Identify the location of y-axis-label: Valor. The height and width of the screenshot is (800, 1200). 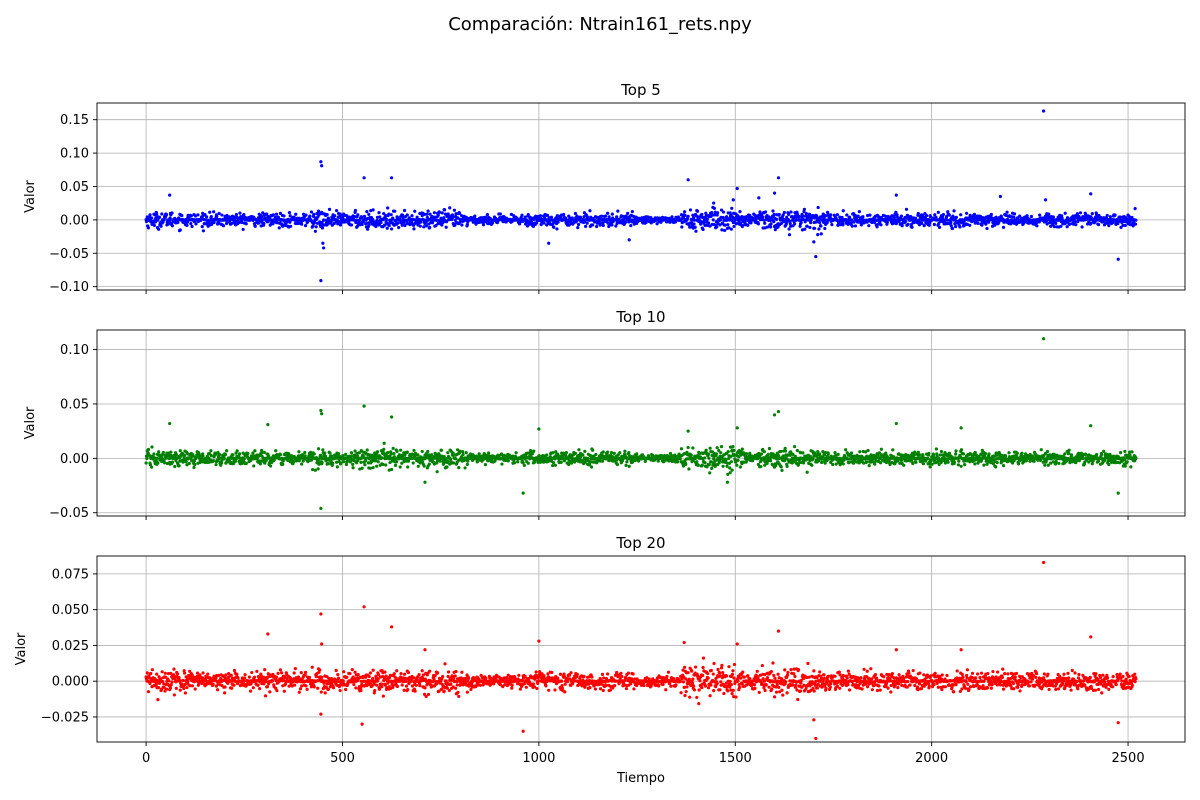
(30, 195).